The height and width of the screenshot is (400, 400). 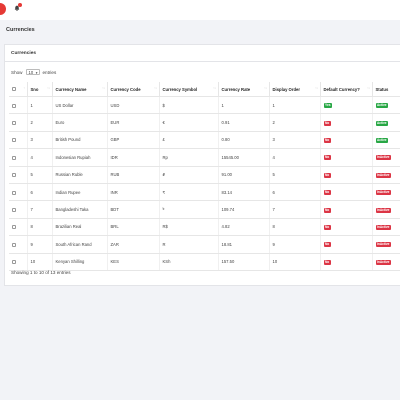 What do you see at coordinates (295, 209) in the screenshot?
I see `cell-display-order: 7` at bounding box center [295, 209].